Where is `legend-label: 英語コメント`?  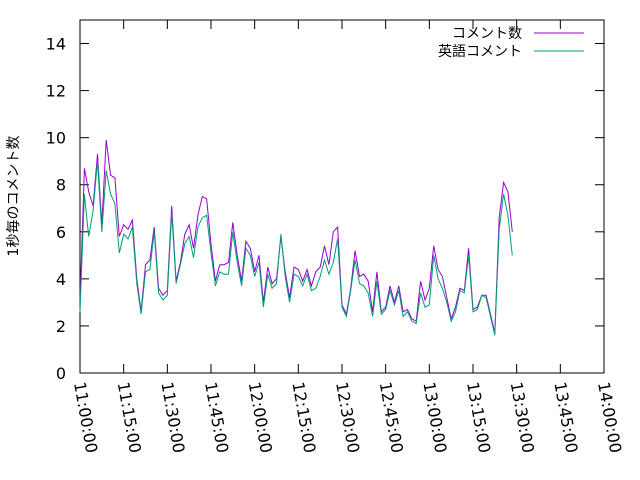
legend-label: 英語コメント is located at coordinates (480, 51).